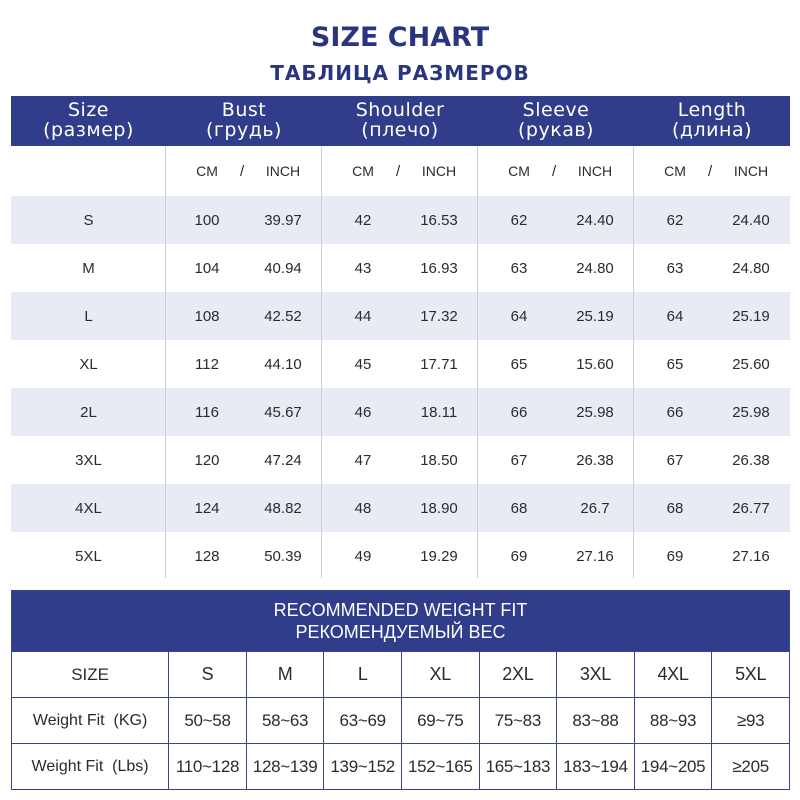  Describe the element at coordinates (675, 316) in the screenshot. I see `length-cm-cell: 64` at that location.